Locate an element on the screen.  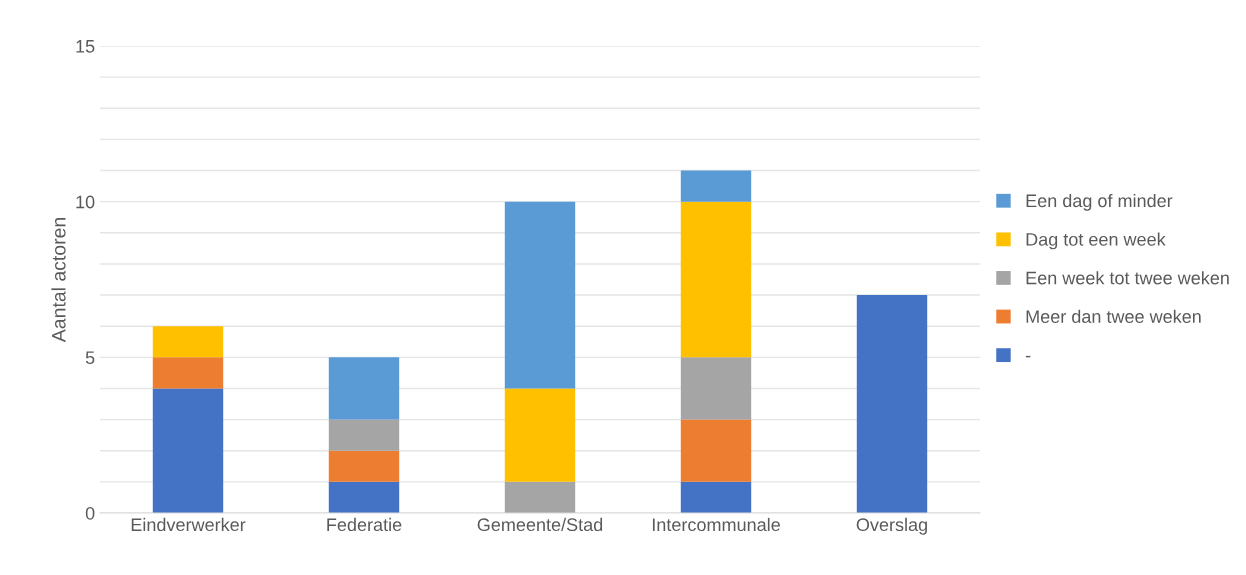
y-tick-label: 5 is located at coordinates (90, 358).